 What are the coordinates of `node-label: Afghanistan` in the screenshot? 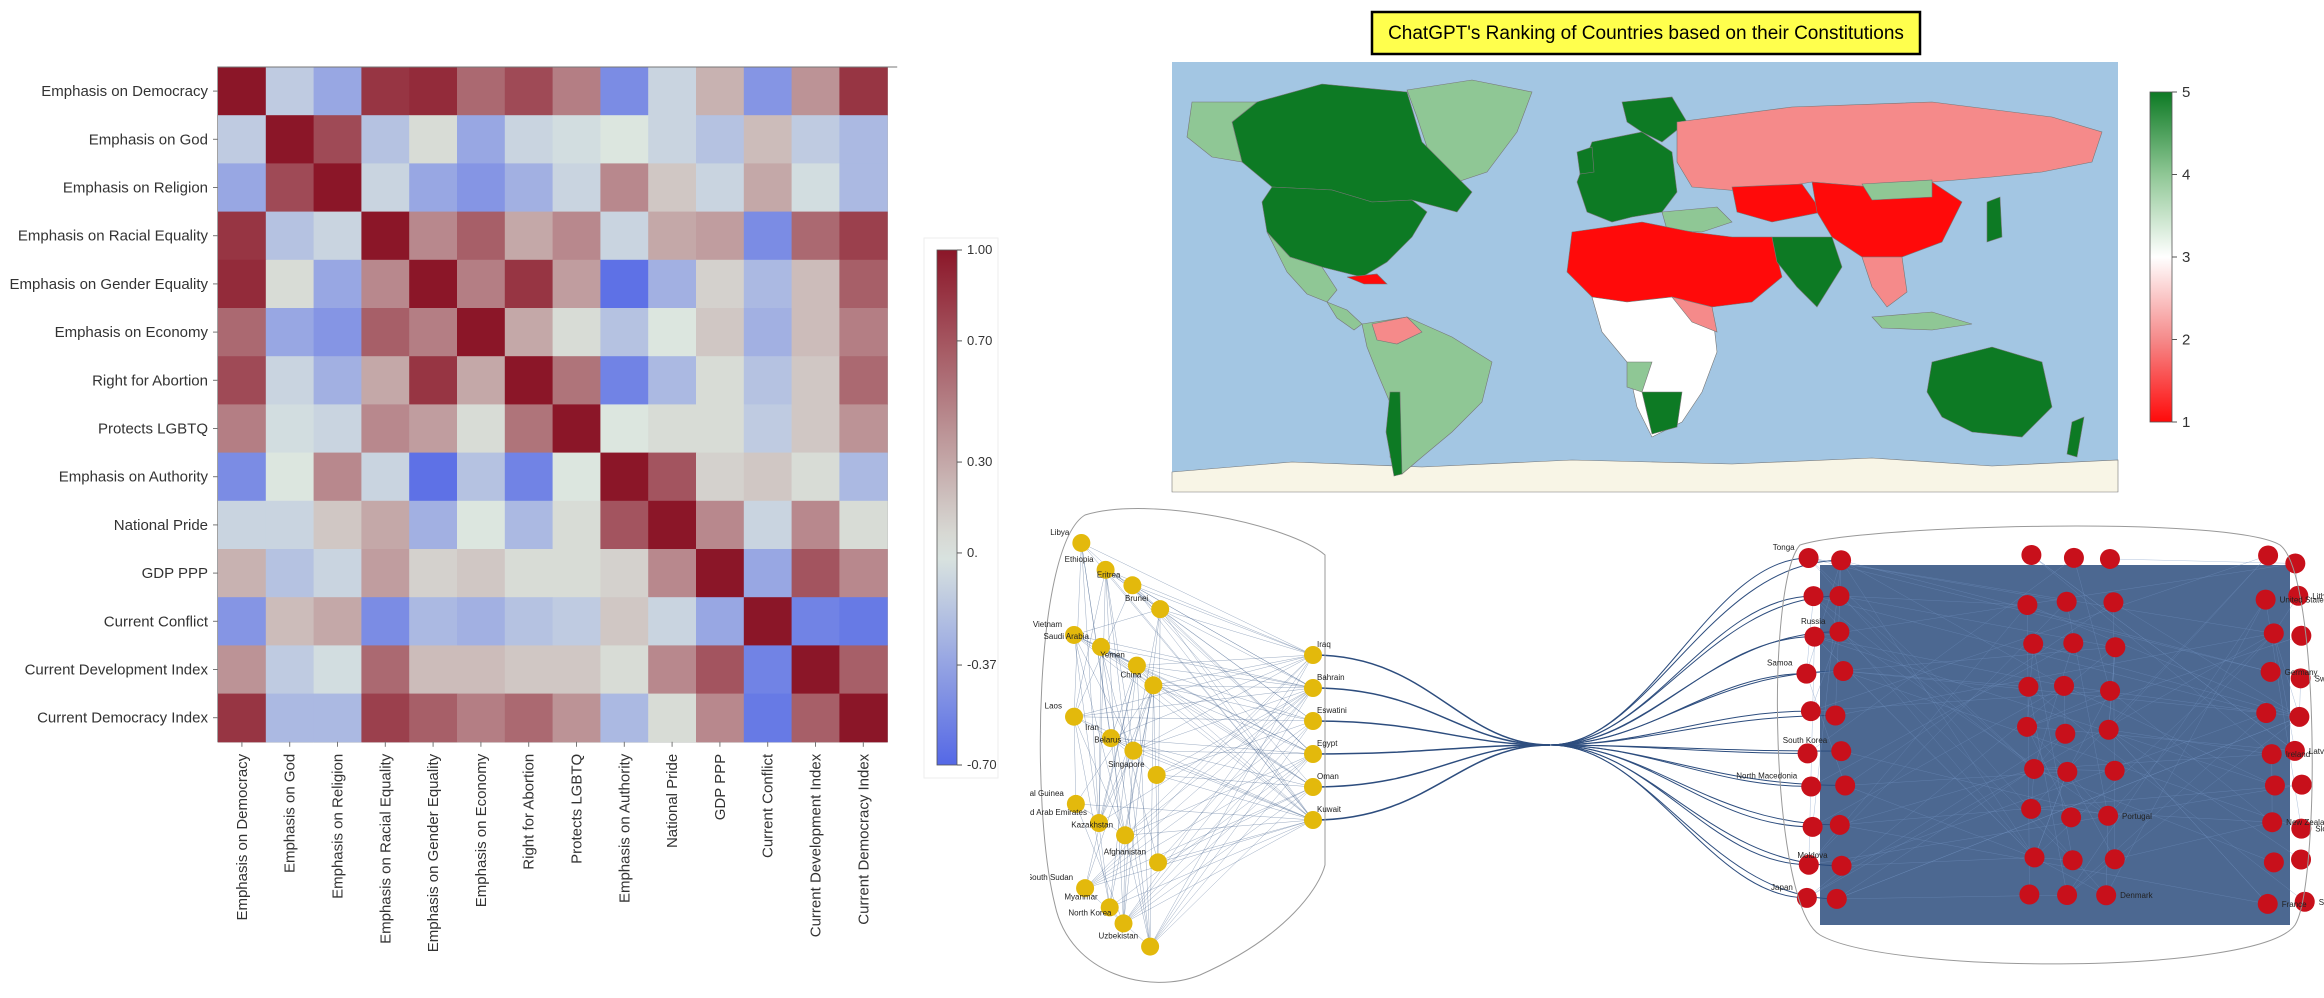 It's located at (1125, 851).